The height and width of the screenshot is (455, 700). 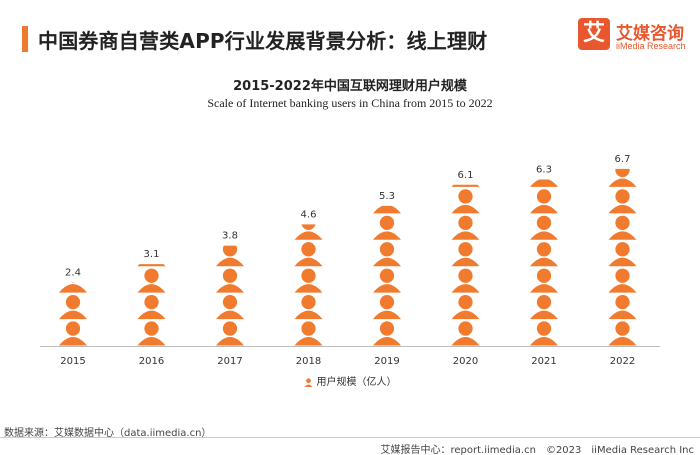 I want to click on data-label-2017: 3.8, so click(x=230, y=236).